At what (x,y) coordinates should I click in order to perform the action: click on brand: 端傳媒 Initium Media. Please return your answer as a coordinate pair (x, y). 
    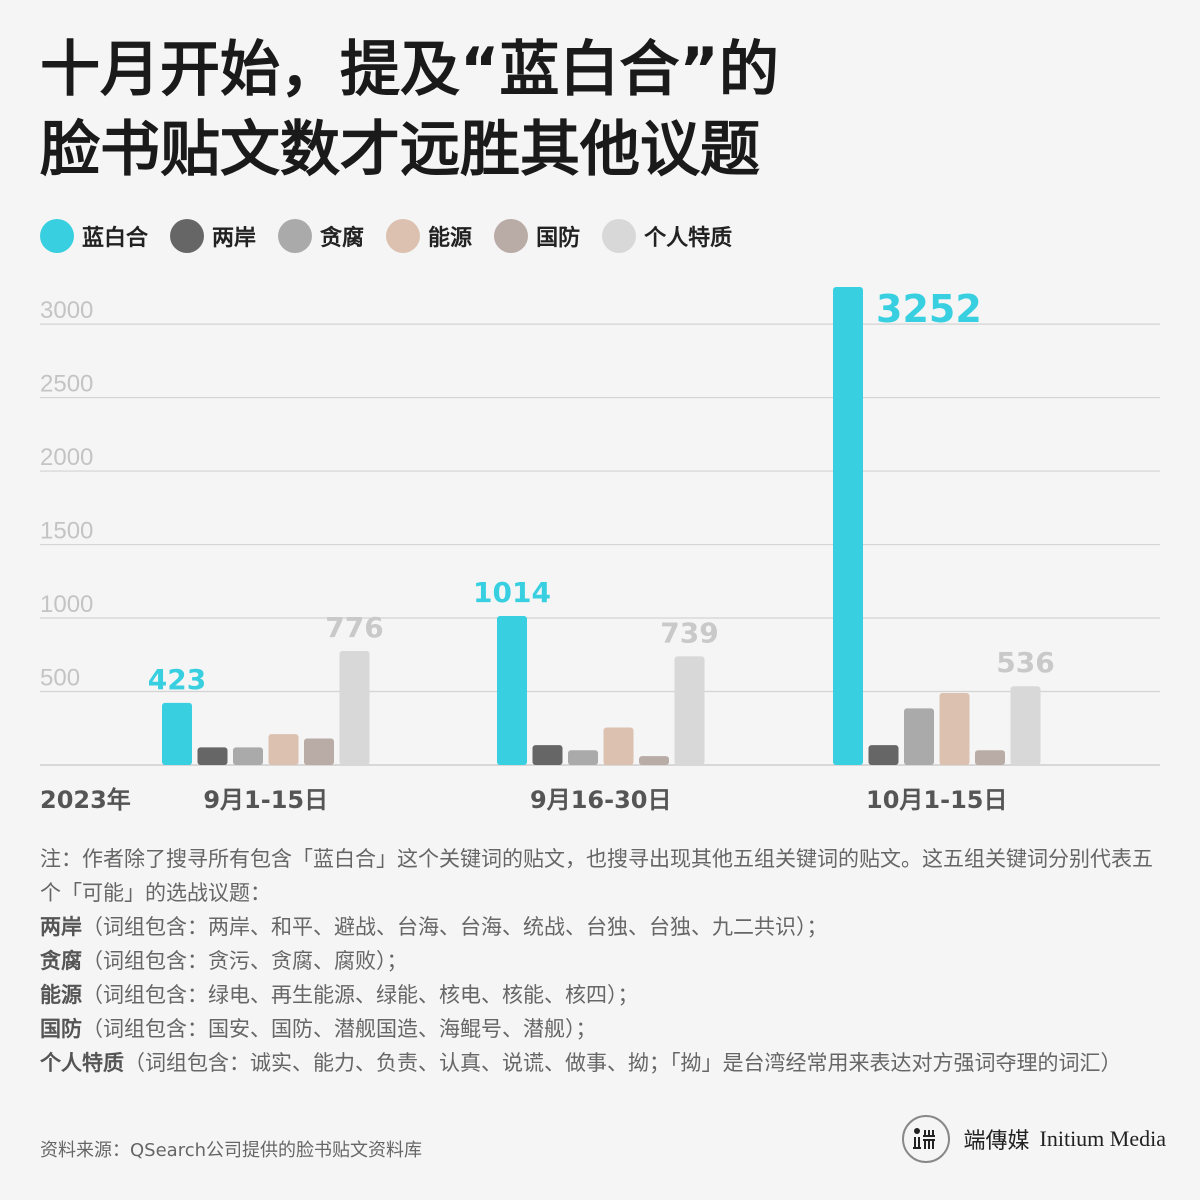
    Looking at the image, I should click on (1033, 1139).